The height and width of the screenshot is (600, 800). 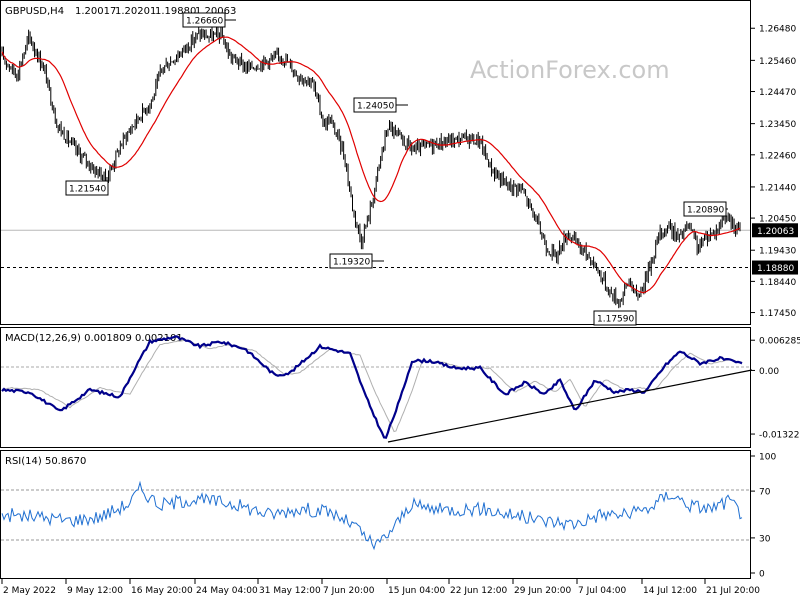 What do you see at coordinates (763, 516) in the screenshot?
I see `rsi-axis: 100 70 30 0` at bounding box center [763, 516].